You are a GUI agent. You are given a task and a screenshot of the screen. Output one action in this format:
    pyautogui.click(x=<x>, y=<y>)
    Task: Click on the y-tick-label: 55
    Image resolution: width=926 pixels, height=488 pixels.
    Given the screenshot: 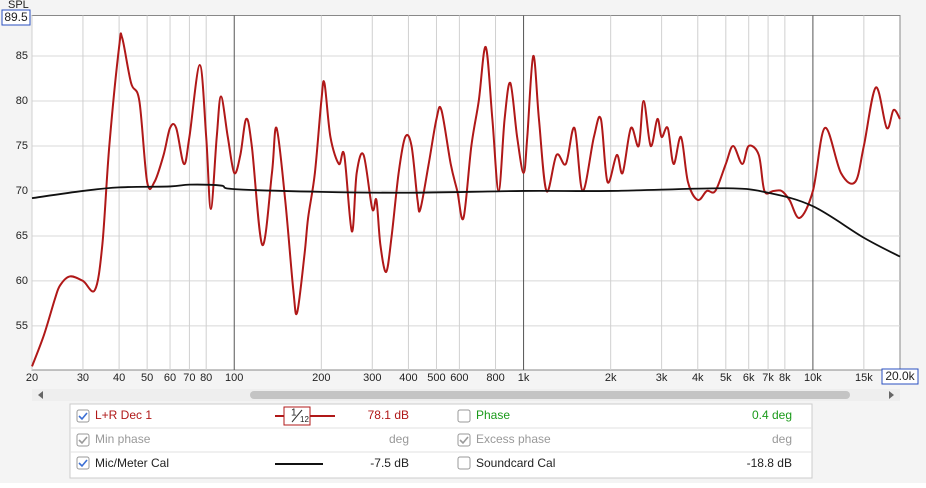 What is the action you would take?
    pyautogui.click(x=22, y=326)
    